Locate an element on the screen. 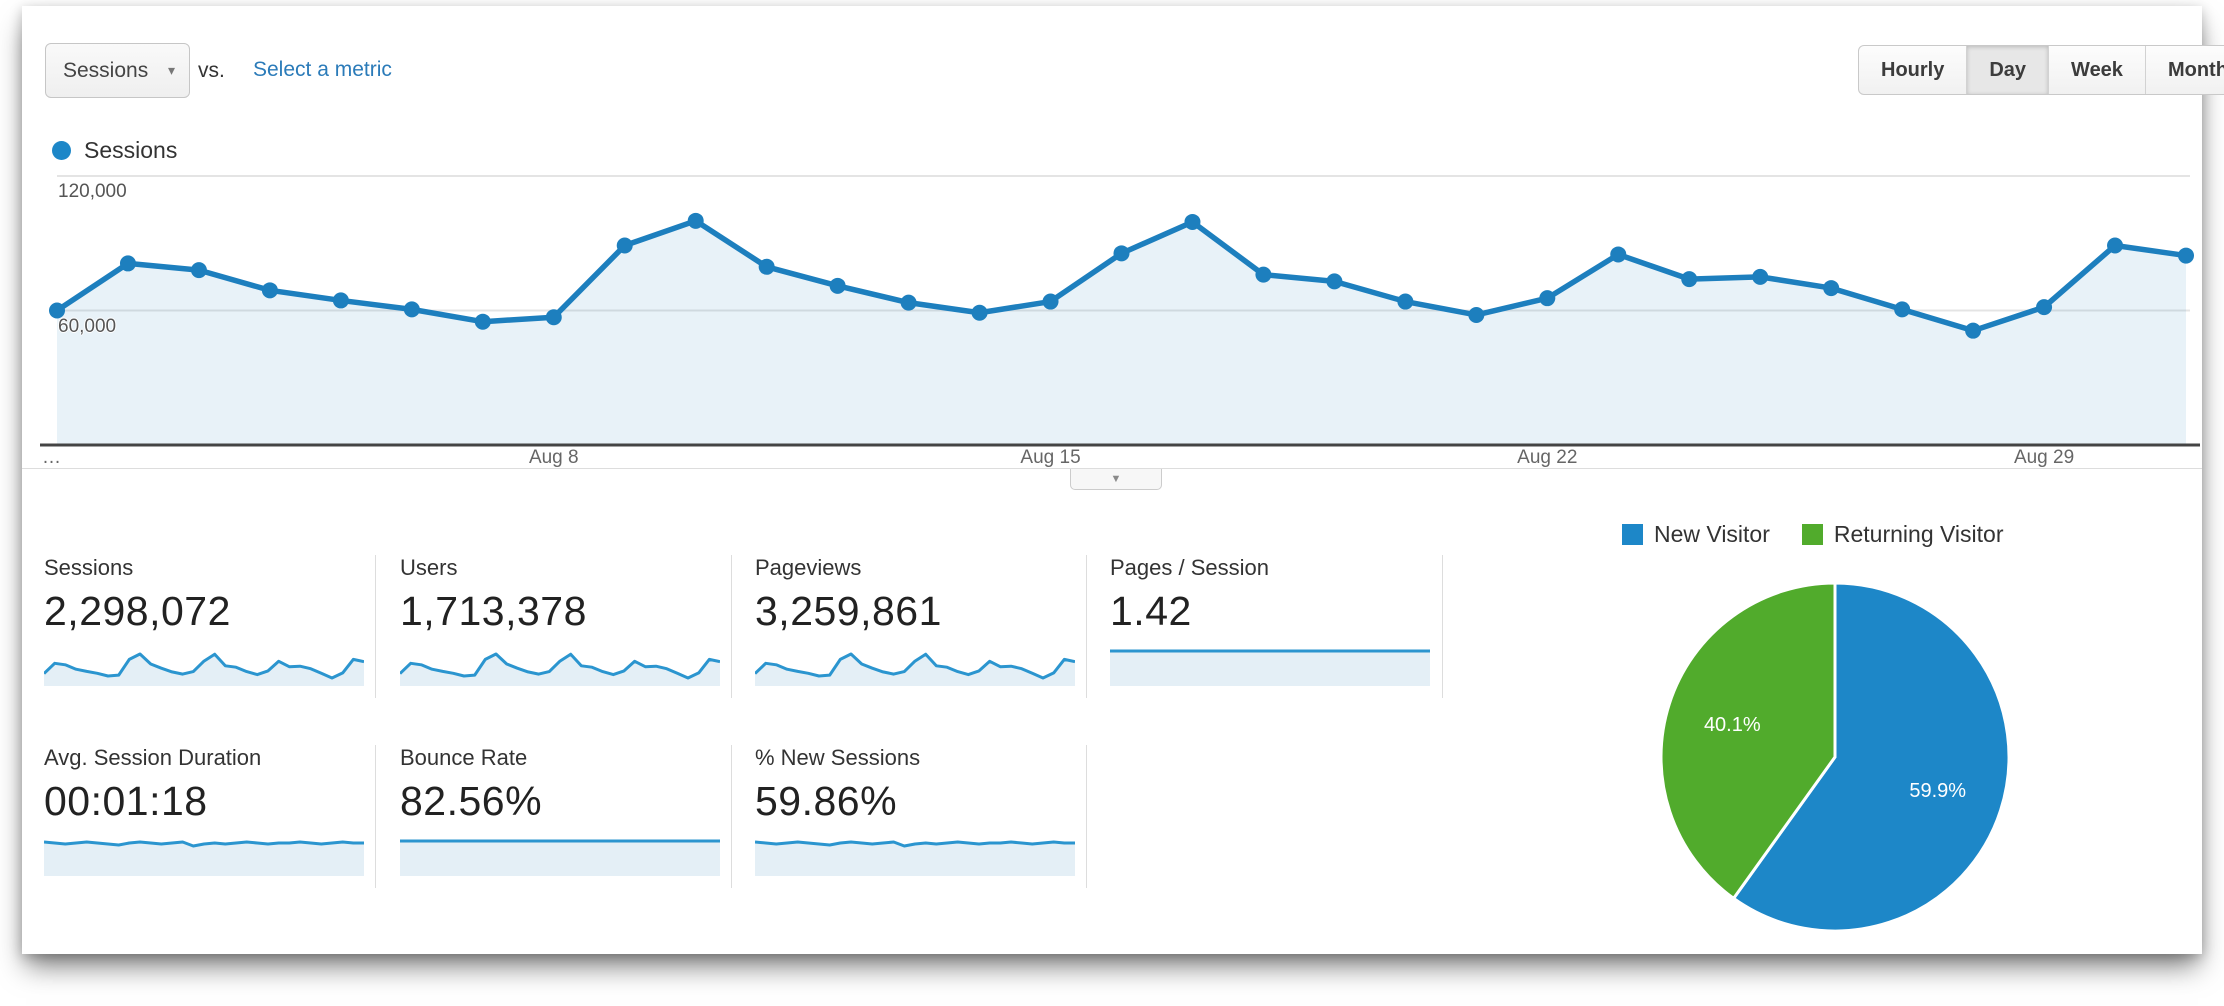 This screenshot has width=2224, height=1006. x-axis-label: Aug 29 is located at coordinates (2044, 457).